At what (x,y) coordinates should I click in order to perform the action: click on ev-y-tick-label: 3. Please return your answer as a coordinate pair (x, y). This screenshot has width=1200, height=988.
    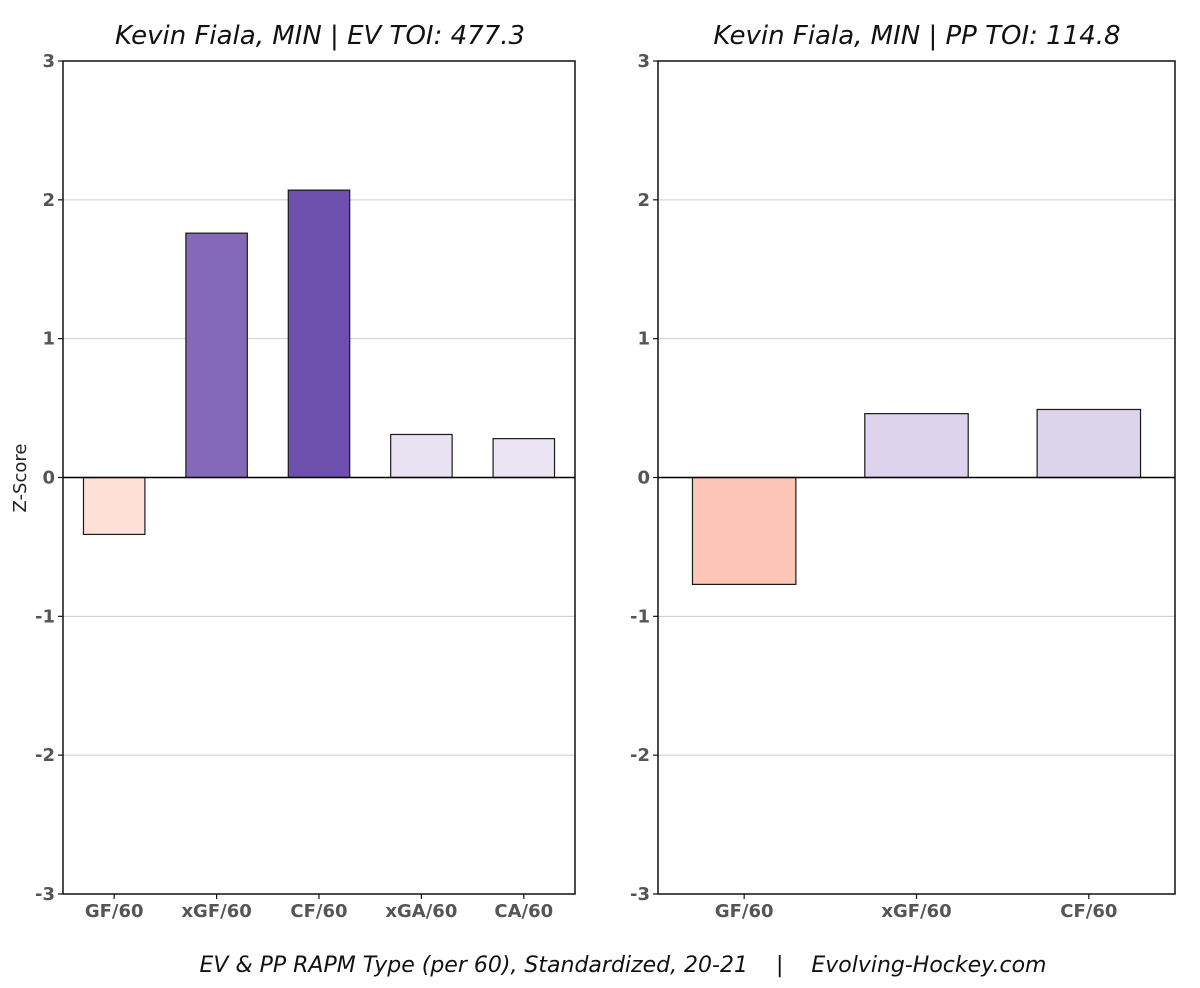
    Looking at the image, I should click on (48, 61).